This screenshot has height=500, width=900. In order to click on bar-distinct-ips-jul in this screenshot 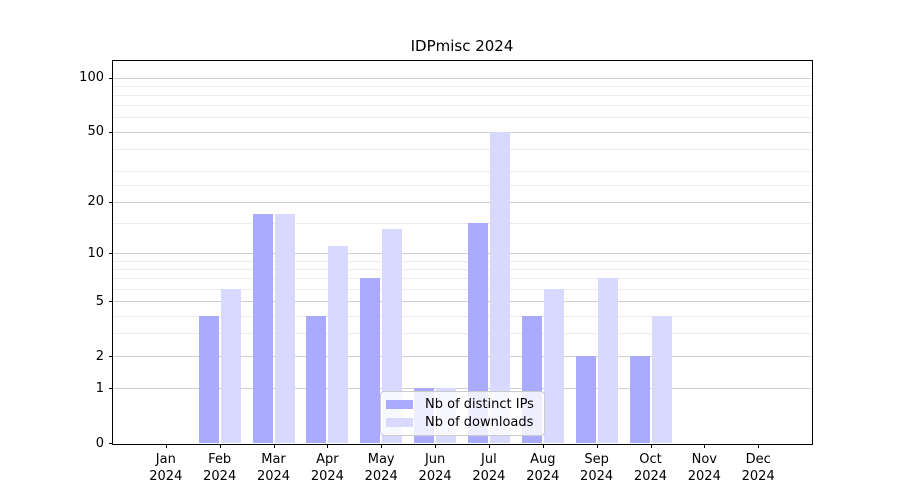, I will do `click(477, 333)`.